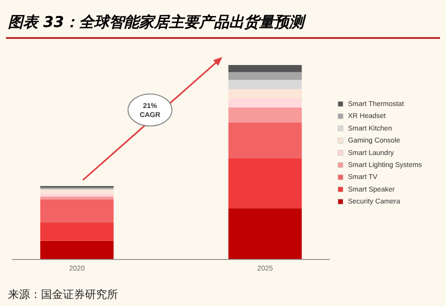 This screenshot has height=306, width=446. I want to click on chart-title: 图表 33：全球智能家居主要产品出货量预测, so click(158, 22).